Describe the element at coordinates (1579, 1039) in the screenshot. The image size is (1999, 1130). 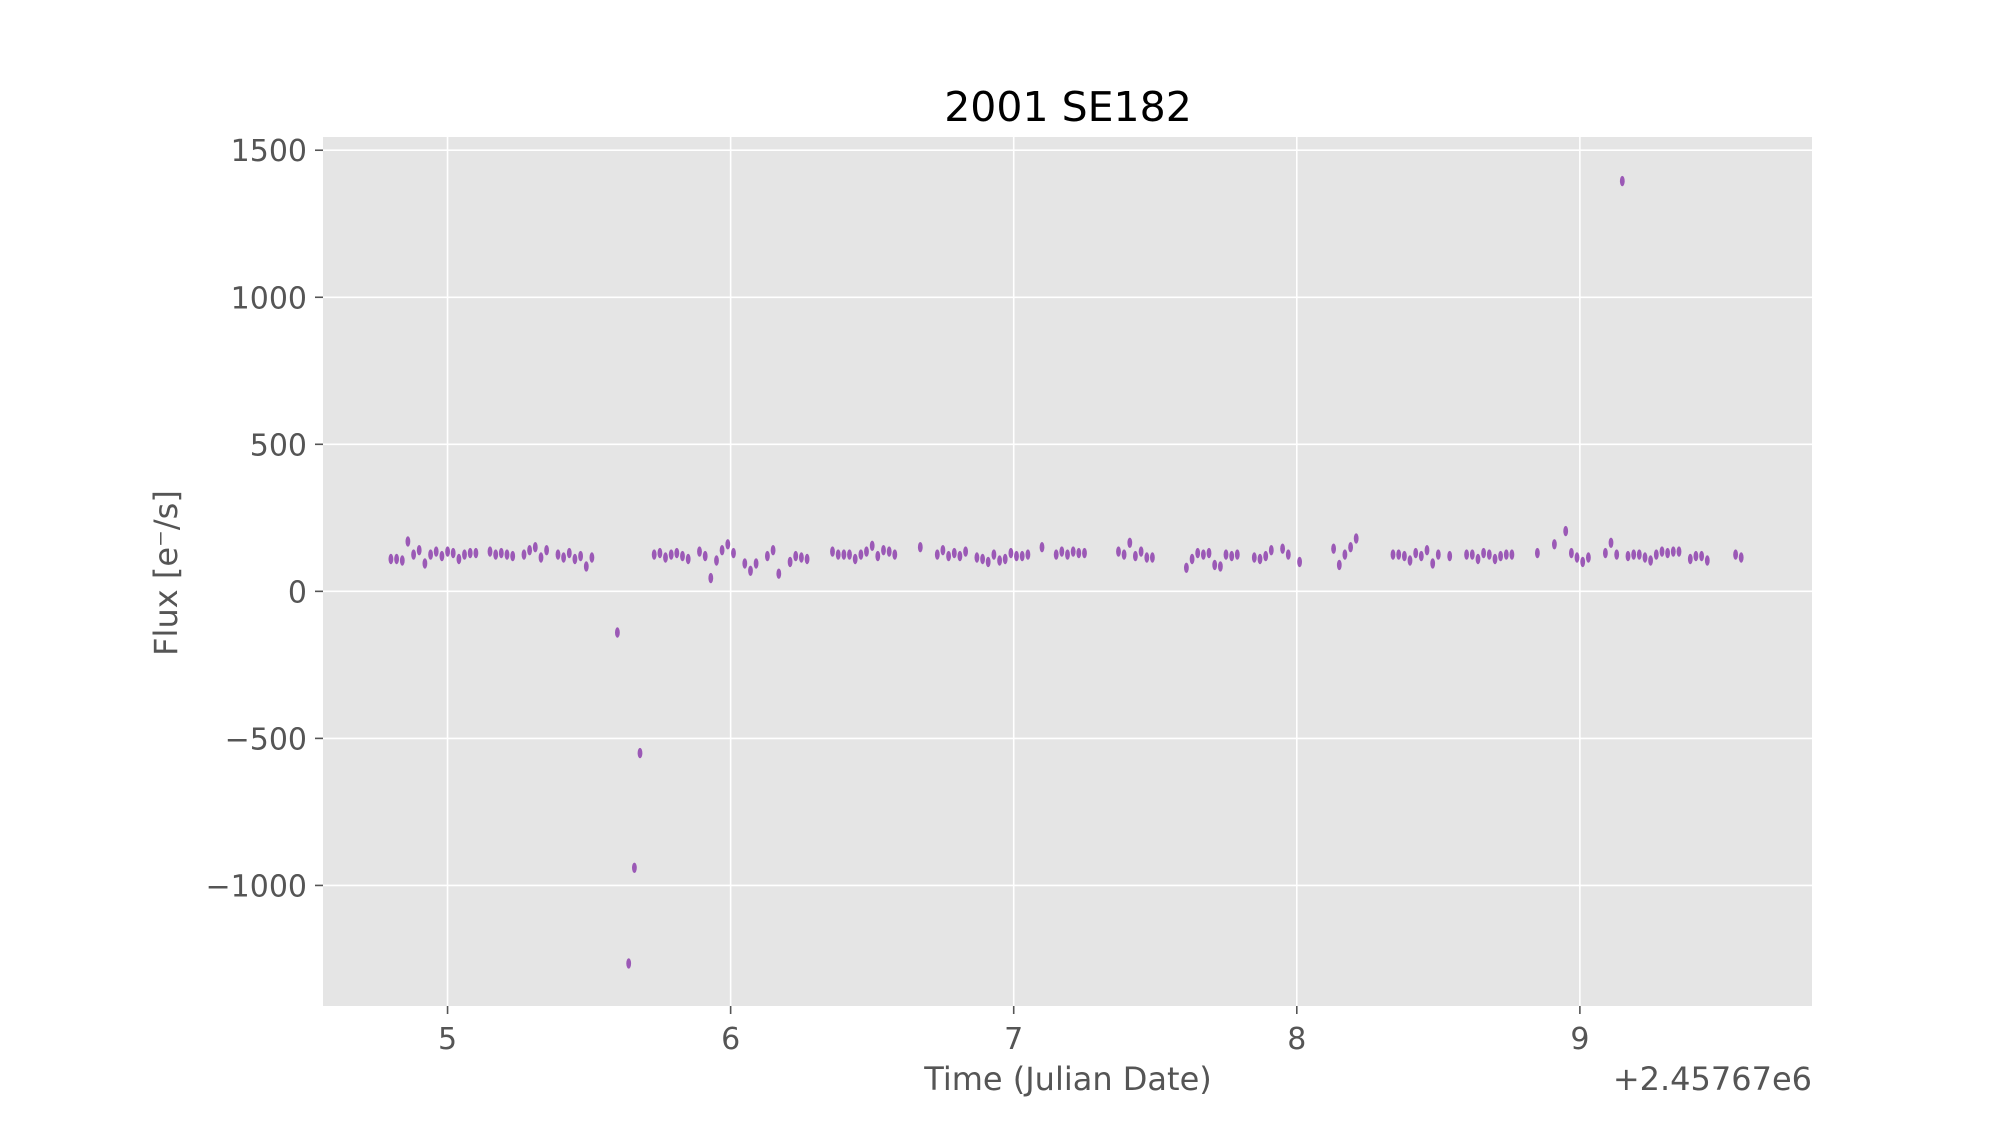
I see `x-tick-label: 9` at that location.